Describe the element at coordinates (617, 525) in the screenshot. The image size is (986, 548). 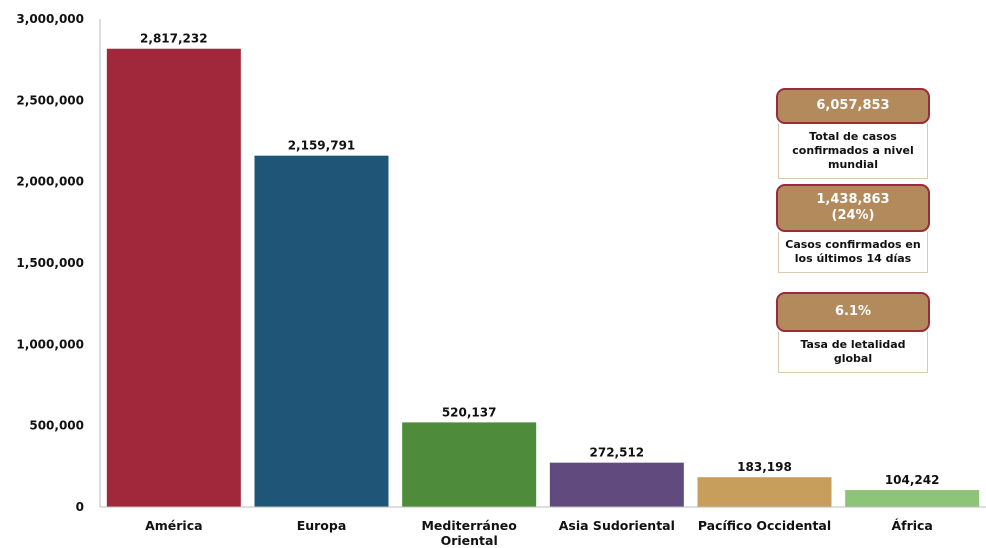
I see `x-tick-label: Asia Sudoriental` at that location.